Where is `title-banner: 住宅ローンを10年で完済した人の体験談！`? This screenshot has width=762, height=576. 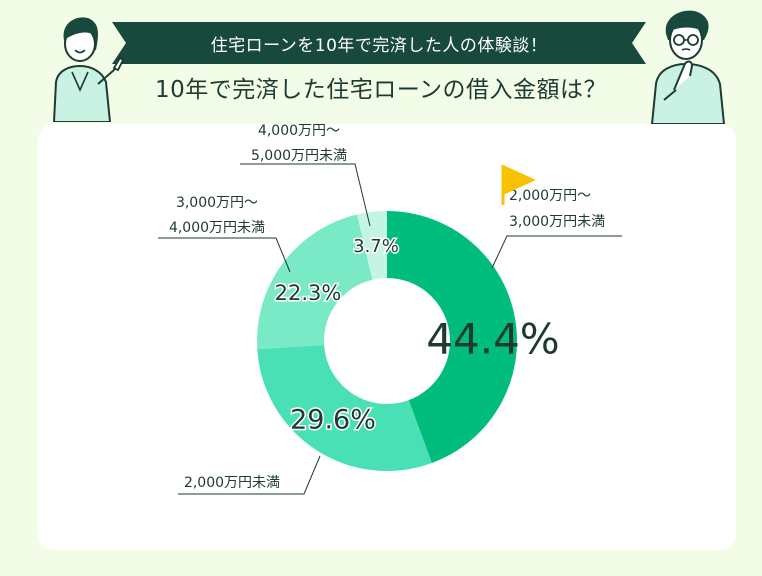 title-banner: 住宅ローンを10年で完済した人の体験談！ is located at coordinates (379, 43).